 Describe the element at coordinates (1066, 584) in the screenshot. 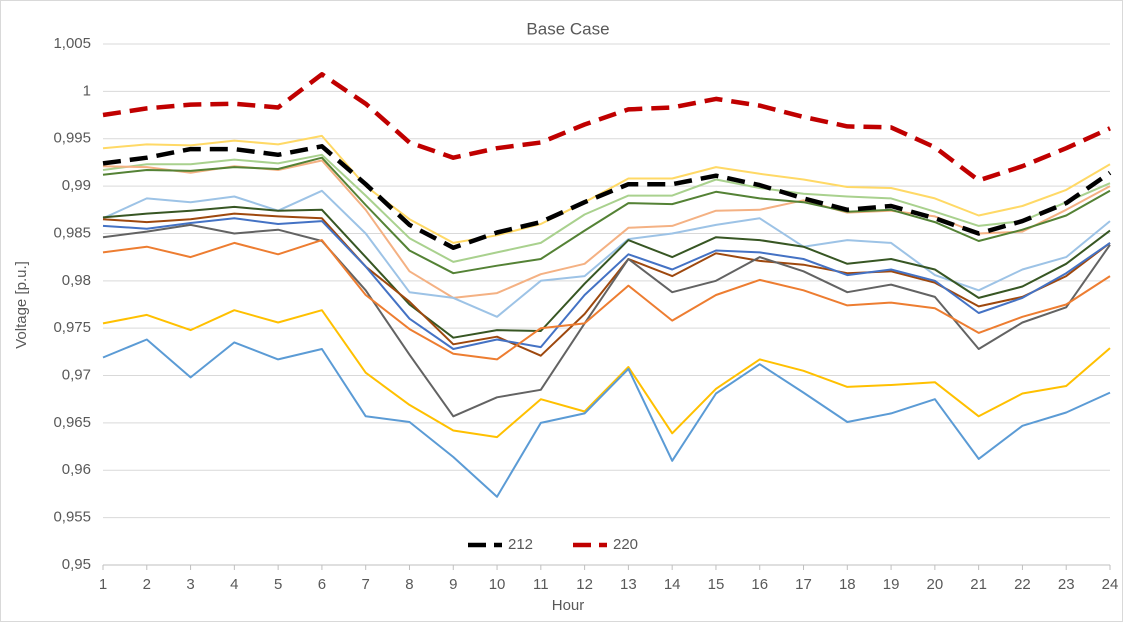

I see `x-tick-label: 23` at that location.